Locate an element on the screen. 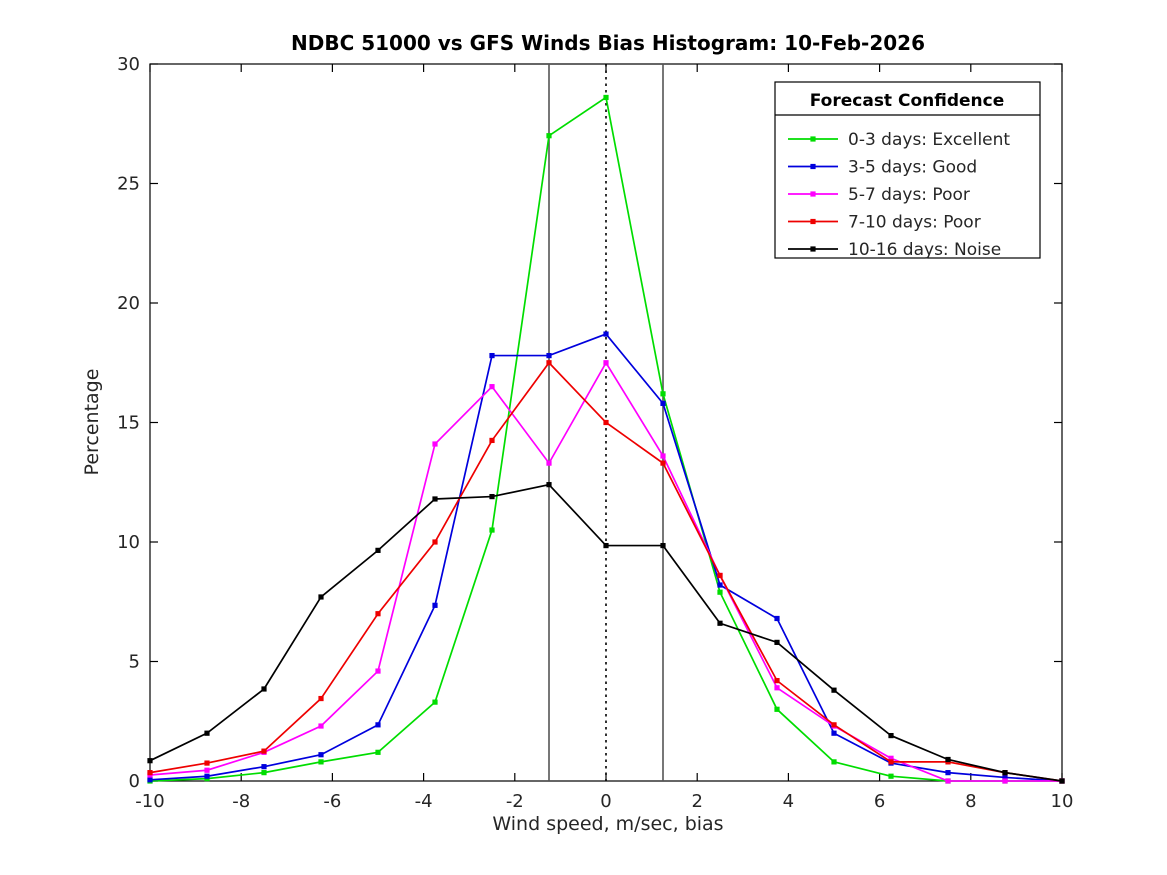 This screenshot has height=875, width=1167. legend-entry-label: 0-3 days: Excellent is located at coordinates (929, 140).